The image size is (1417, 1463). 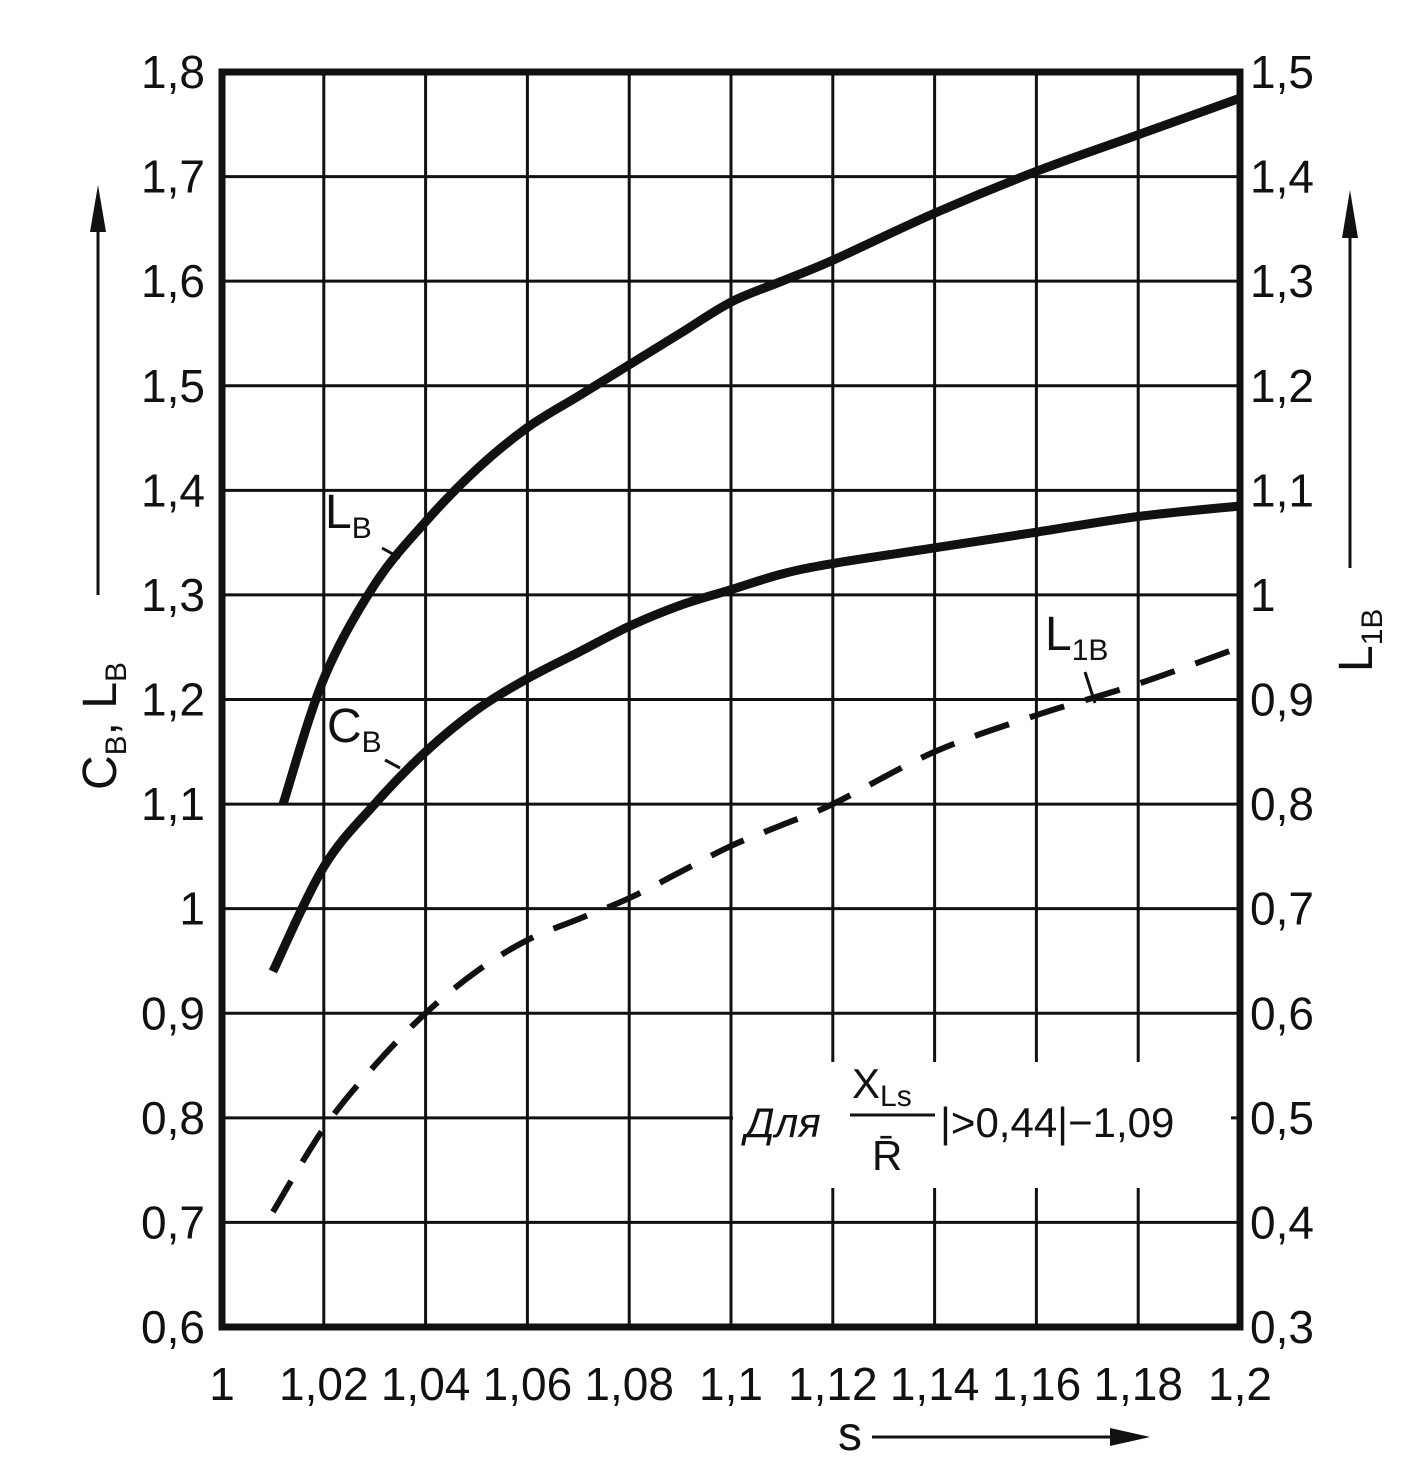 I want to click on series-label-l1b: L1B, so click(x=1076, y=637).